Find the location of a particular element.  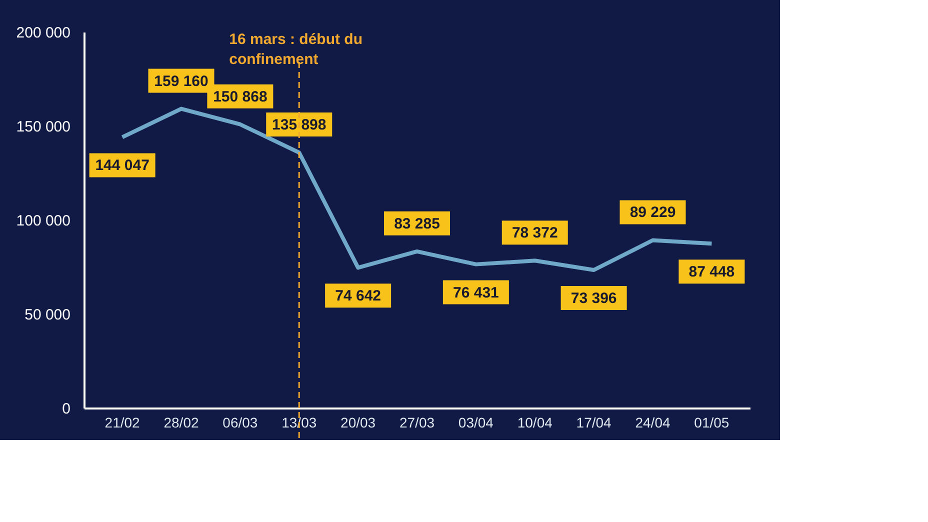

y-tick-label: 50 000 is located at coordinates (47, 315).